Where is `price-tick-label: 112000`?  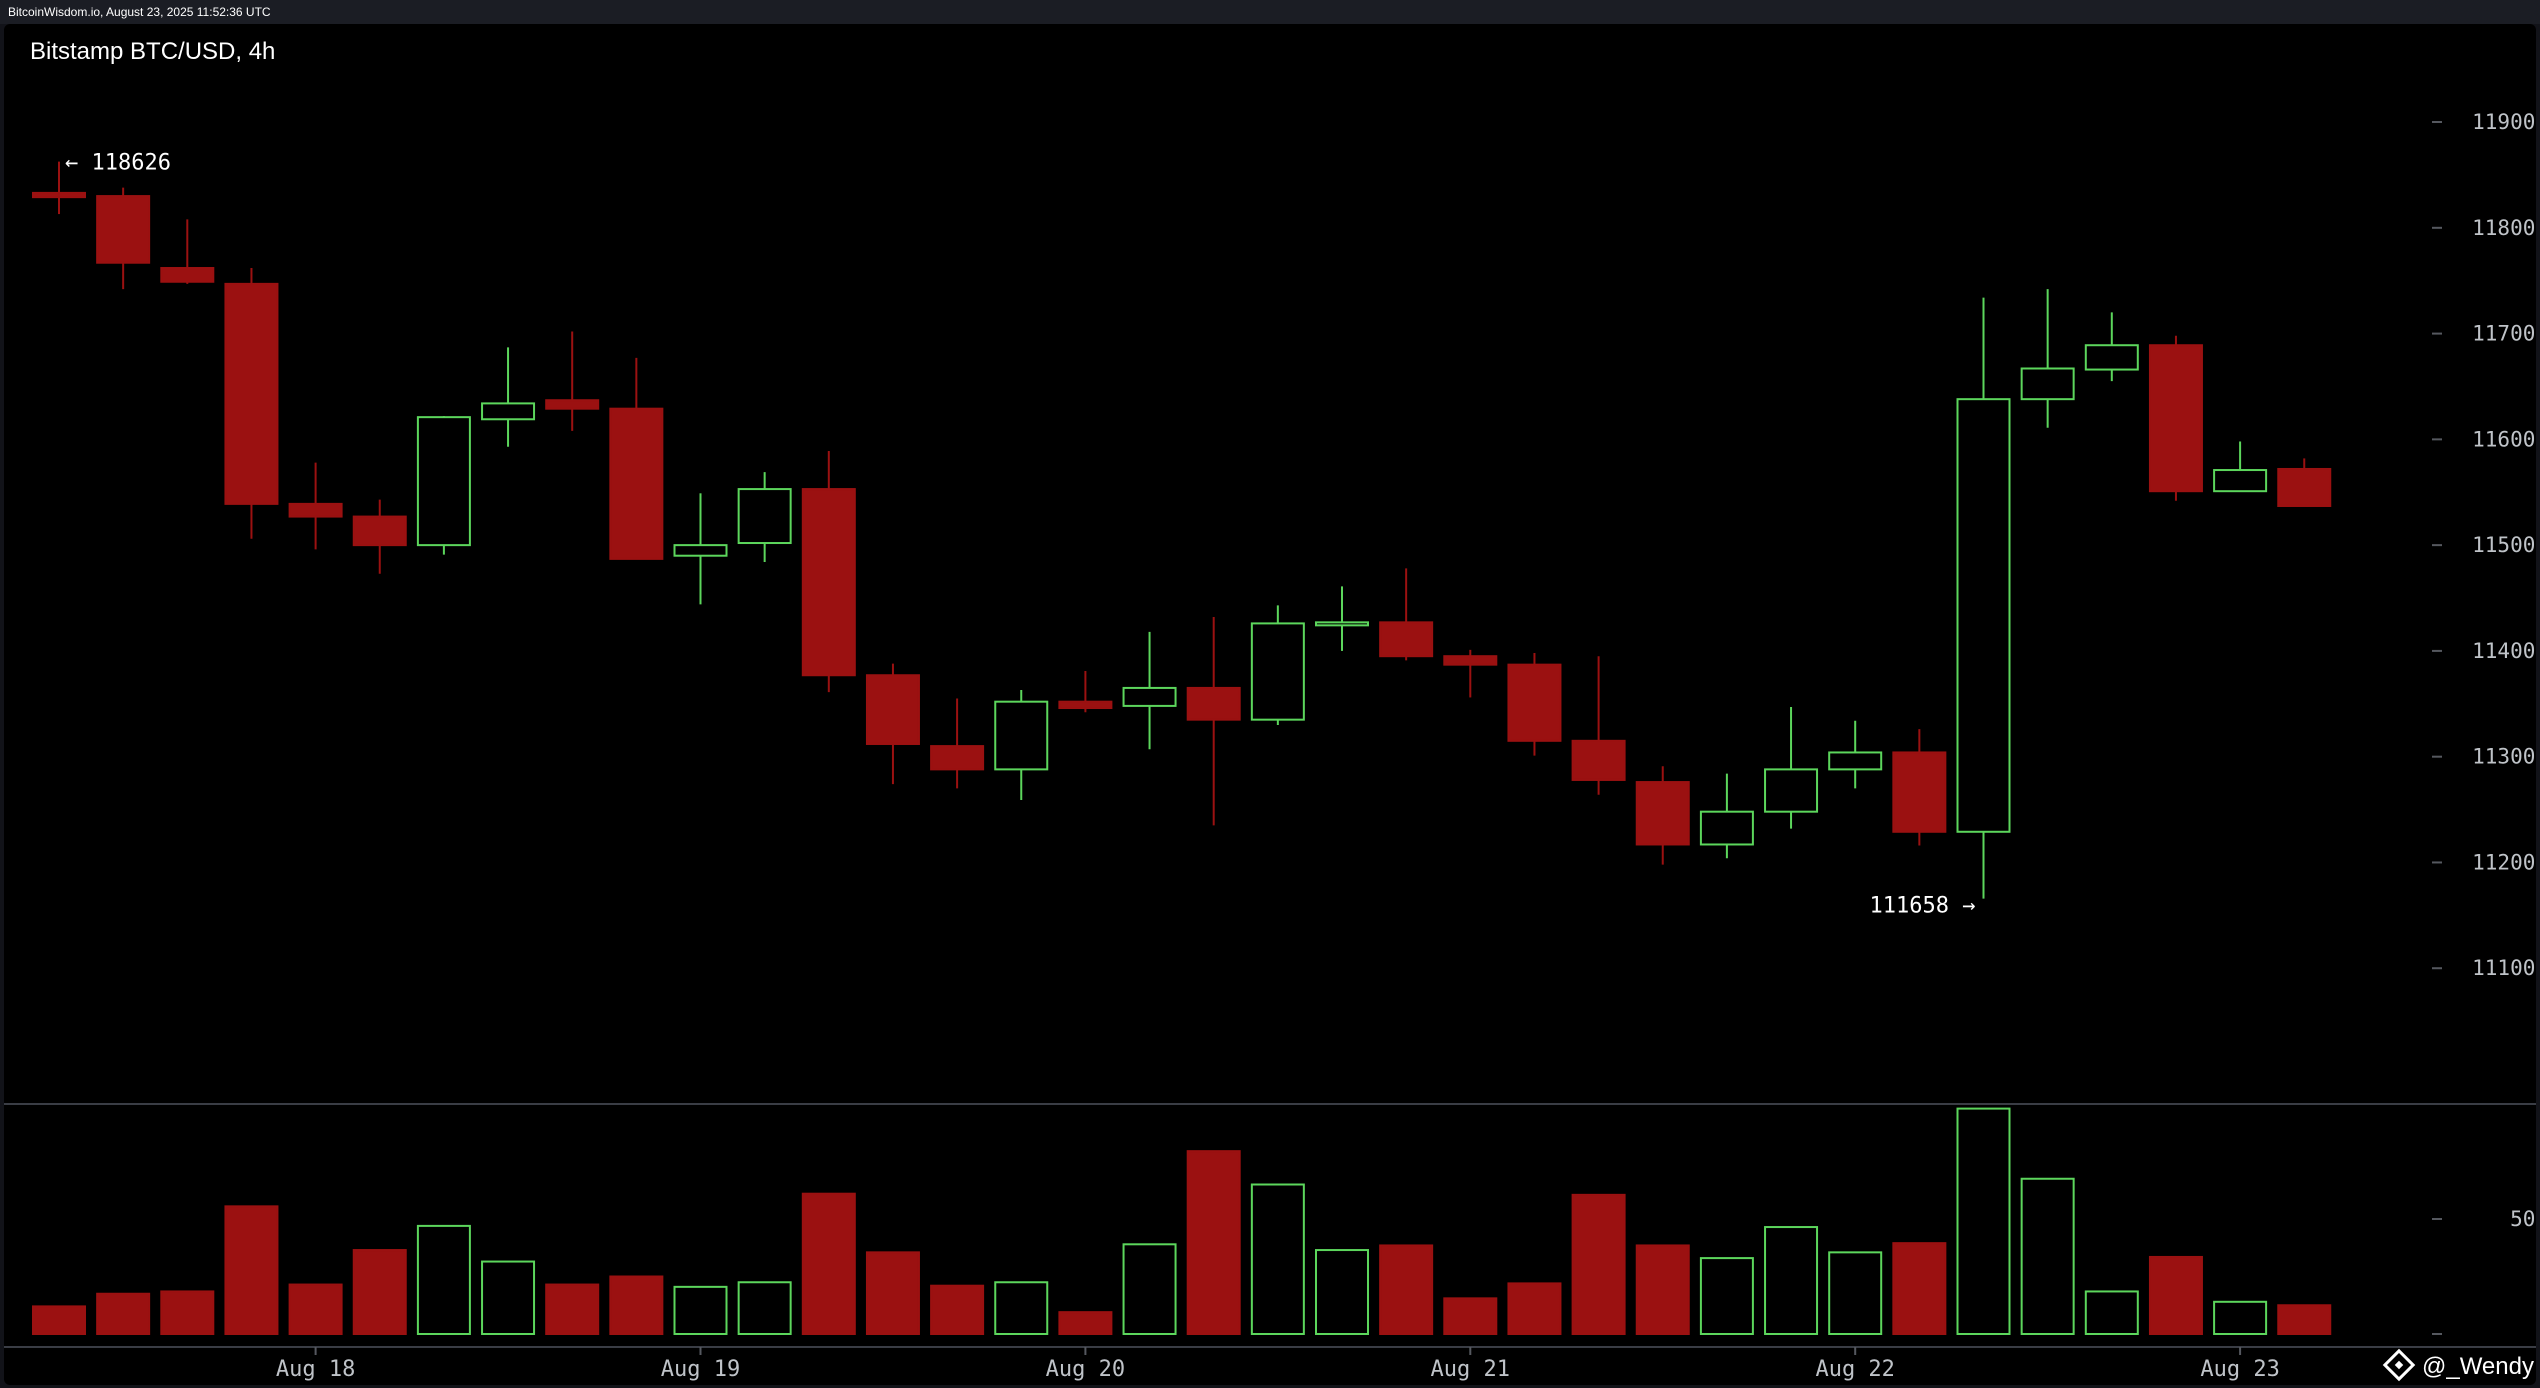
price-tick-label: 112000 is located at coordinates (2504, 862).